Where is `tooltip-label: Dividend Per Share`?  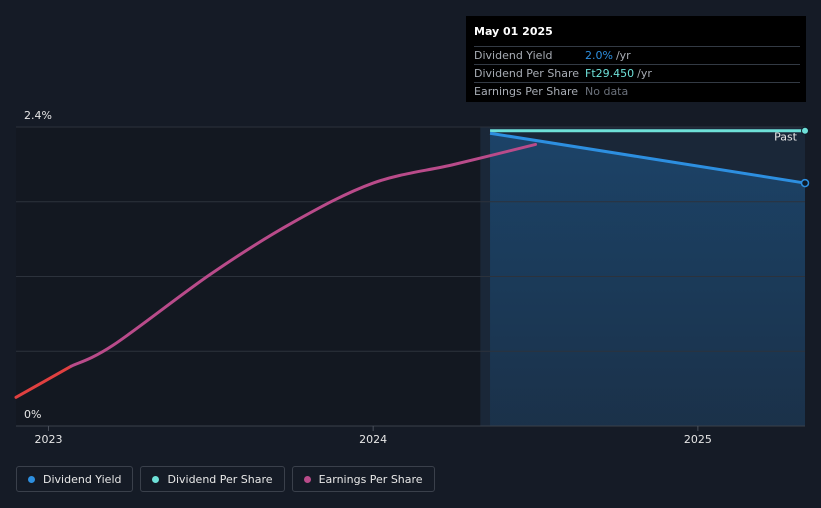
tooltip-label: Dividend Per Share is located at coordinates (527, 73).